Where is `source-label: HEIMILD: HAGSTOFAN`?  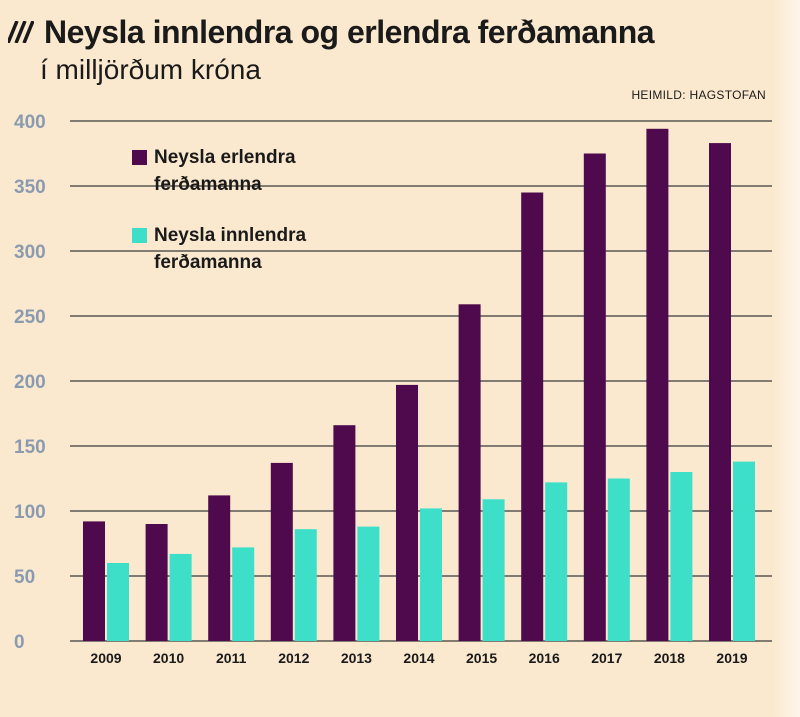 source-label: HEIMILD: HAGSTOFAN is located at coordinates (698, 95).